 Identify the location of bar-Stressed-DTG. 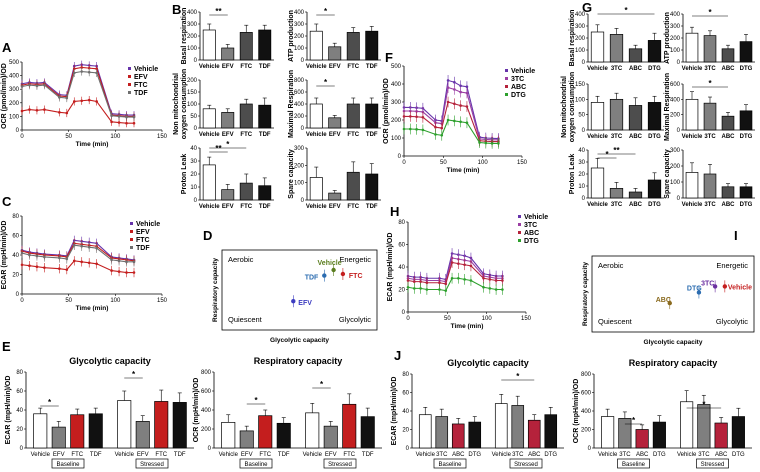
(551, 431).